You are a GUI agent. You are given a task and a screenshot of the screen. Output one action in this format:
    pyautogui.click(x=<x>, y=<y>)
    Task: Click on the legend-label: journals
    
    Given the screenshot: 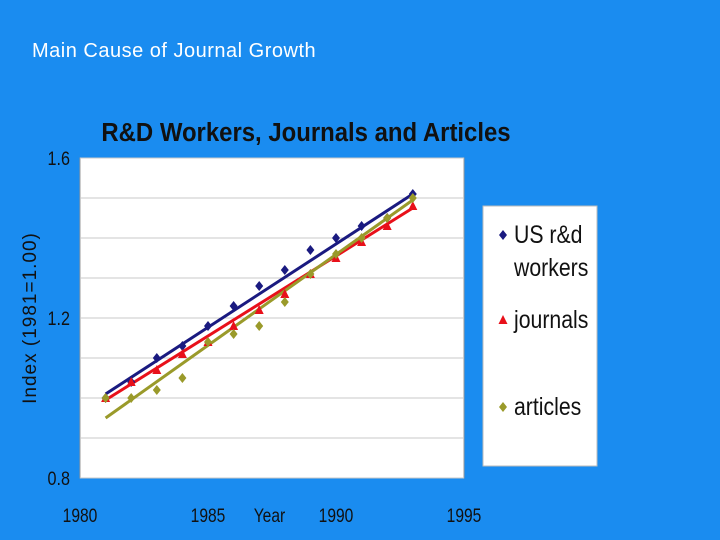 What is the action you would take?
    pyautogui.click(x=550, y=319)
    